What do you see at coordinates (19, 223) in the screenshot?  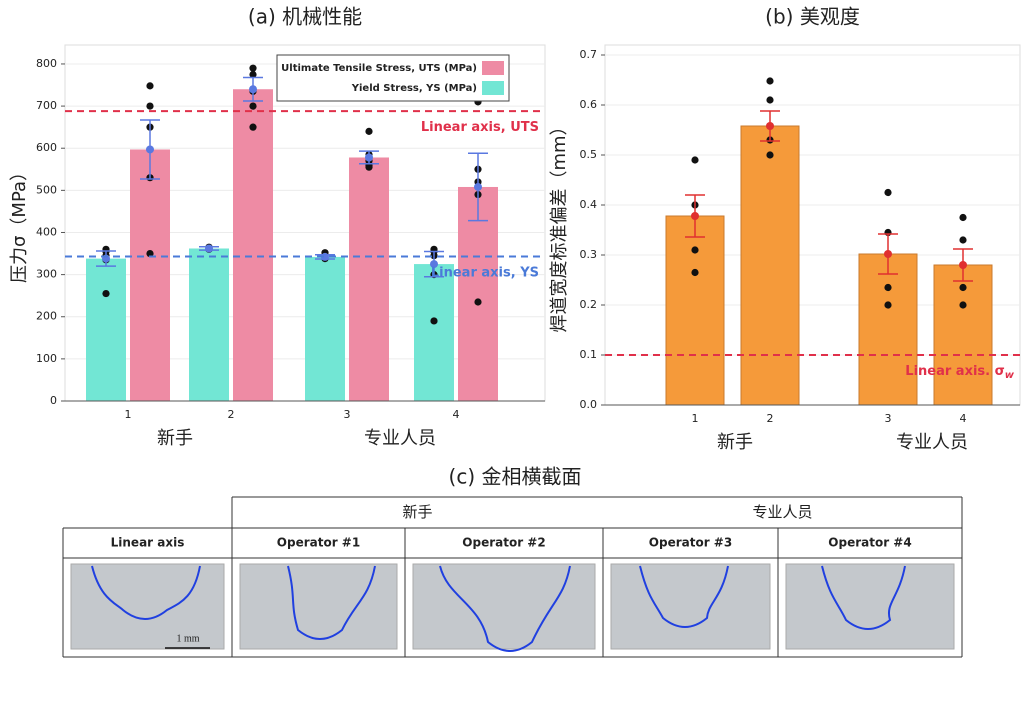 I see `y-axis-label: 压力σ（MPa）` at bounding box center [19, 223].